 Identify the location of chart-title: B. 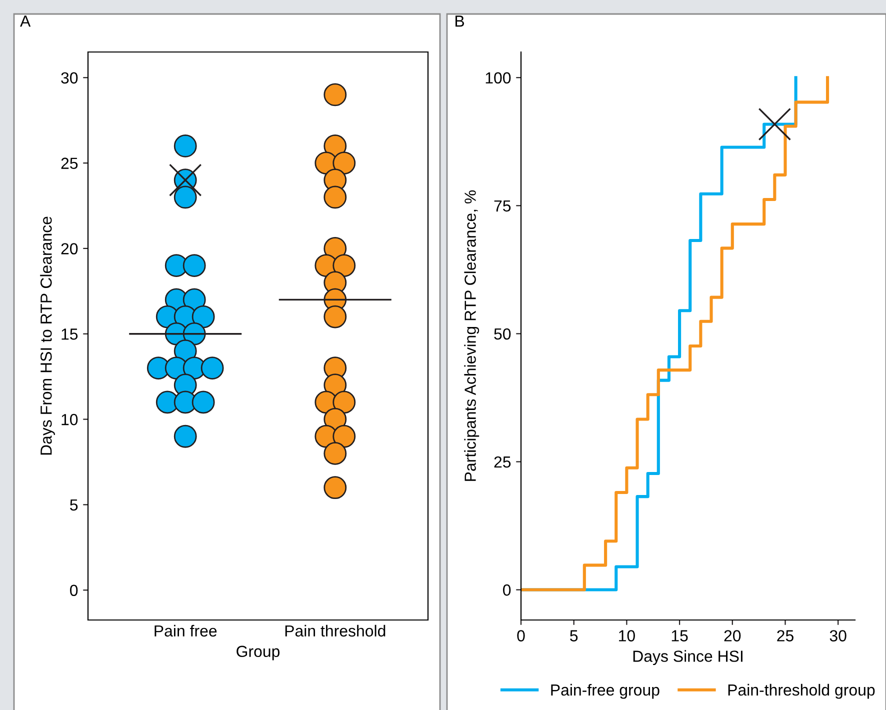
(460, 21).